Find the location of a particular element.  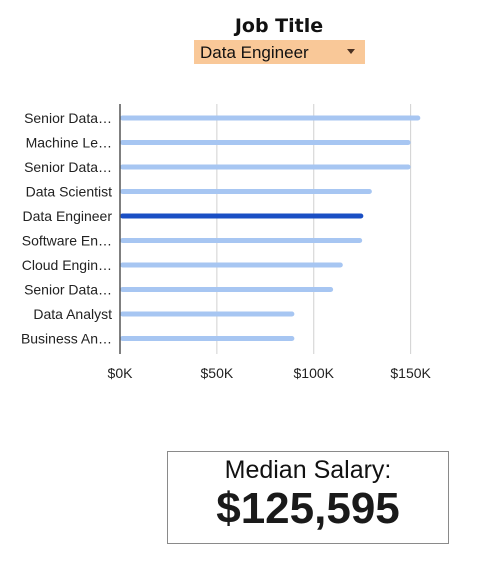

job-title-dropdown: Data Engineer is located at coordinates (279, 52).